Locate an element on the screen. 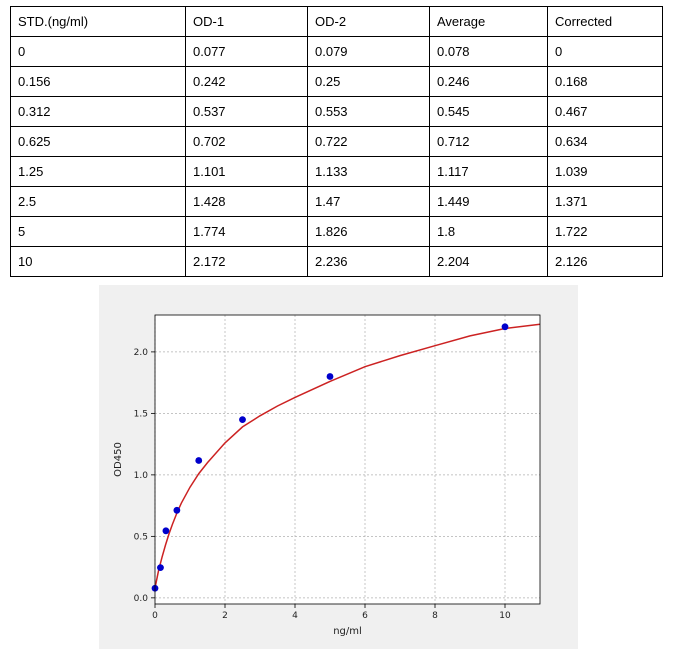 The image size is (678, 668). table-cell: 10 is located at coordinates (98, 261).